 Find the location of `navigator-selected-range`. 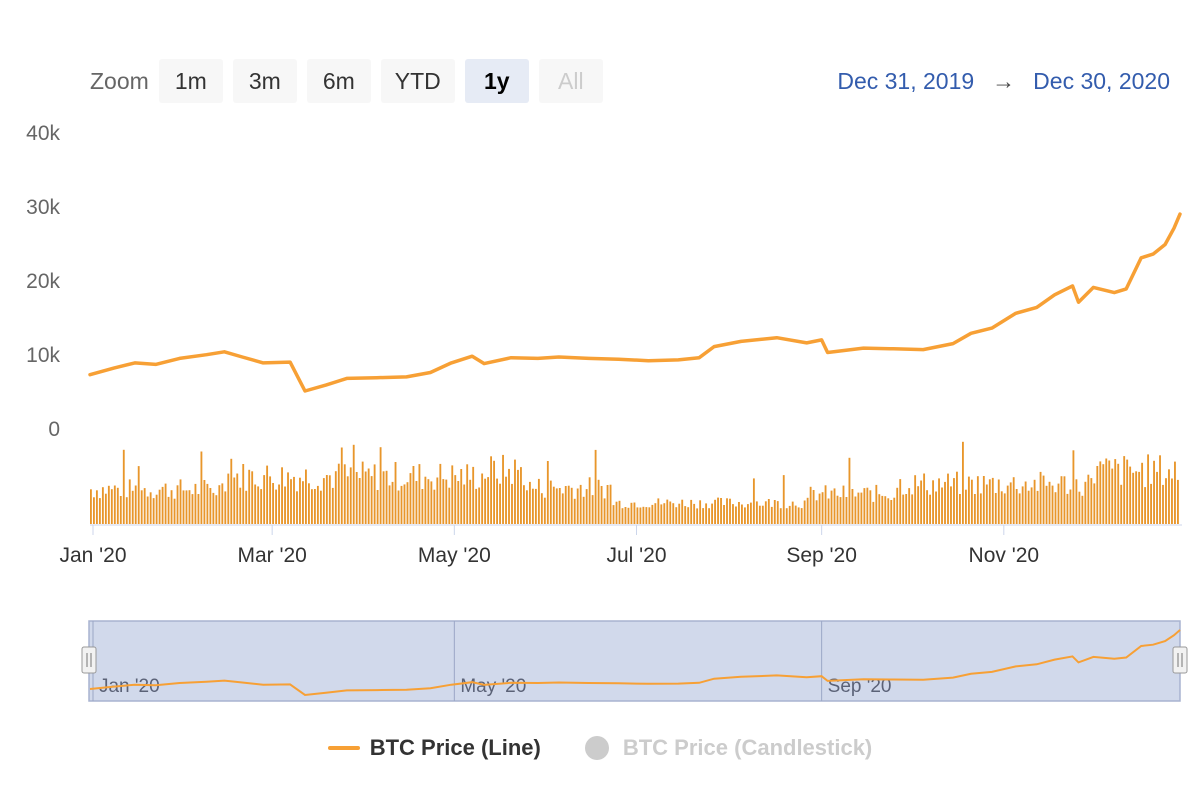

navigator-selected-range is located at coordinates (634, 661).